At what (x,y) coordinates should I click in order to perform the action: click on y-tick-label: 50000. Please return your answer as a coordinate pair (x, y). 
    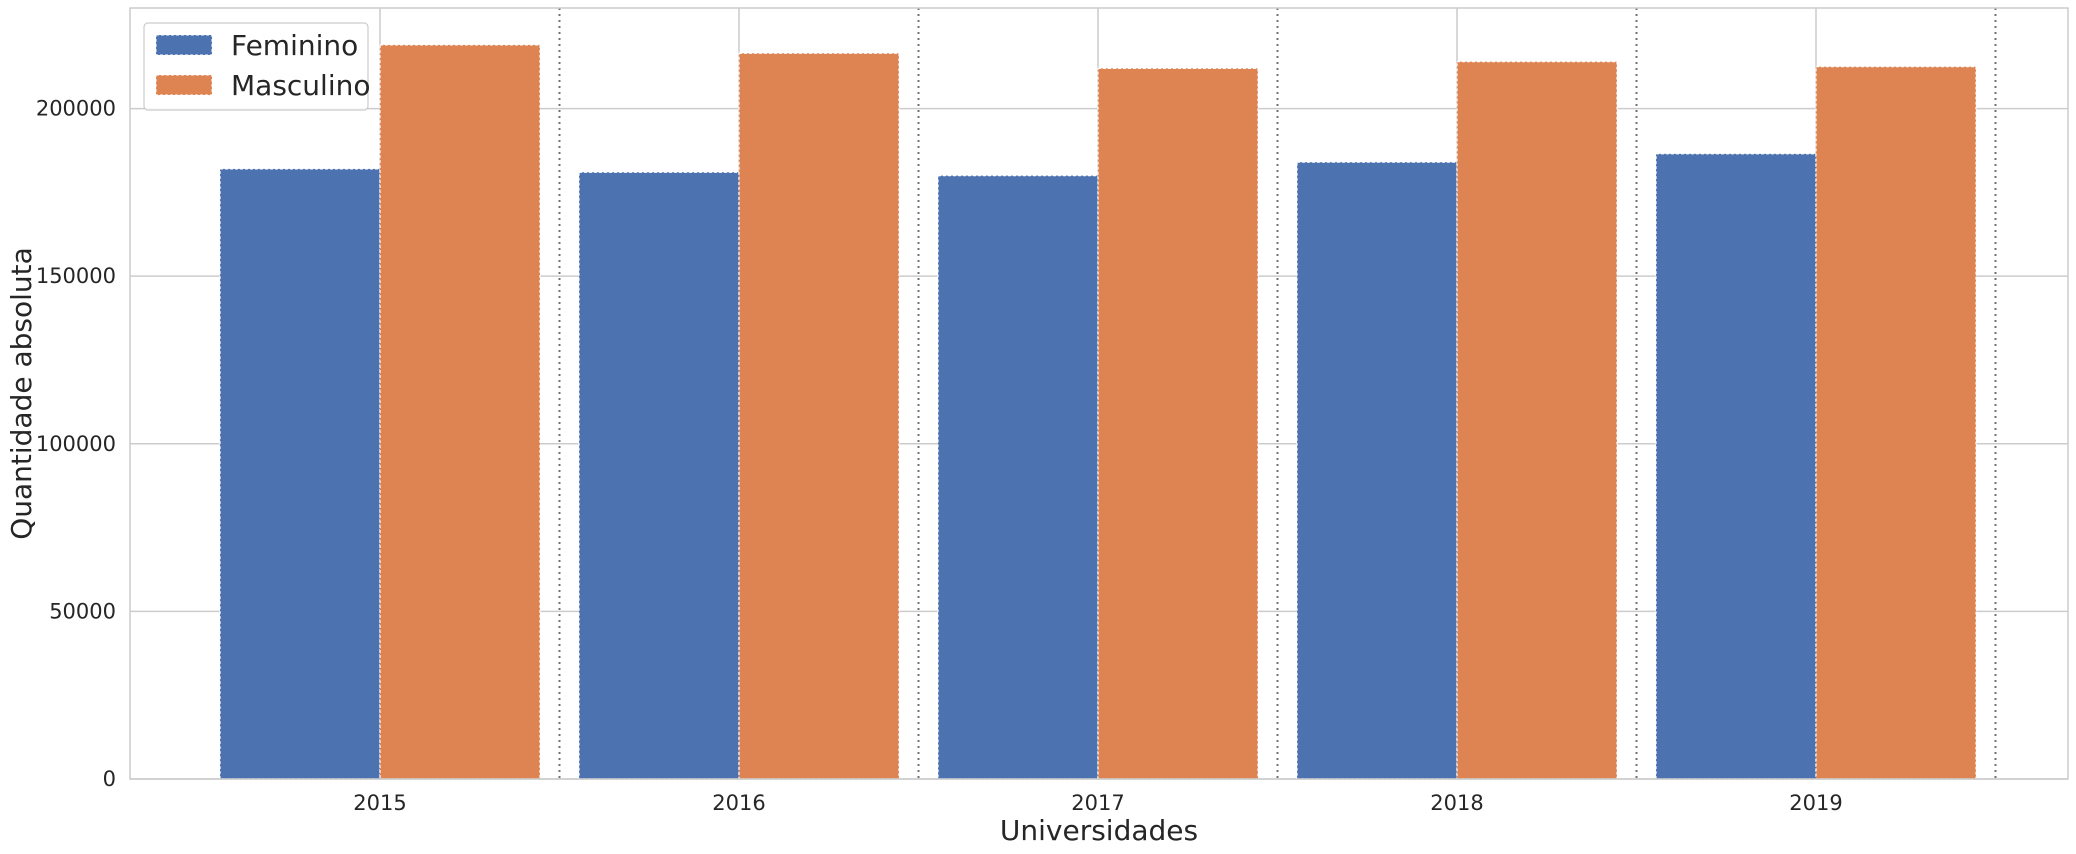
    Looking at the image, I should click on (82, 611).